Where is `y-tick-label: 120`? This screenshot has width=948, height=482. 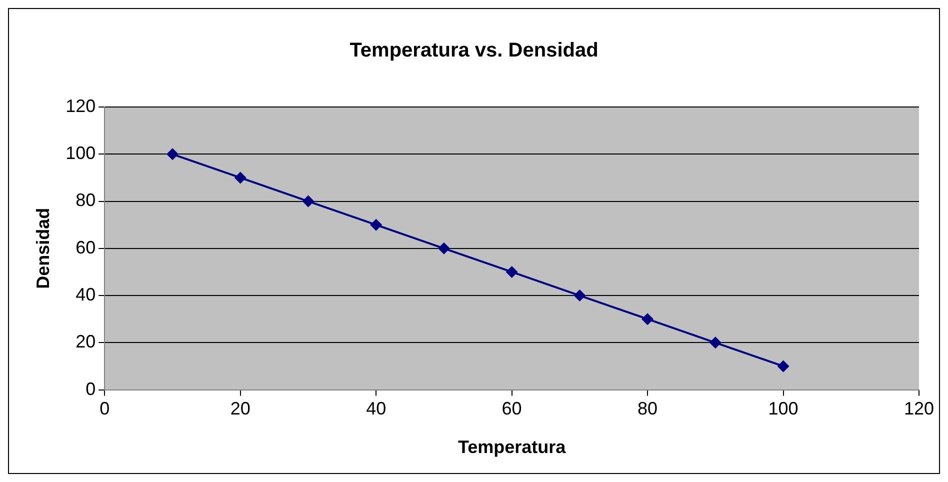
y-tick-label: 120 is located at coordinates (81, 106).